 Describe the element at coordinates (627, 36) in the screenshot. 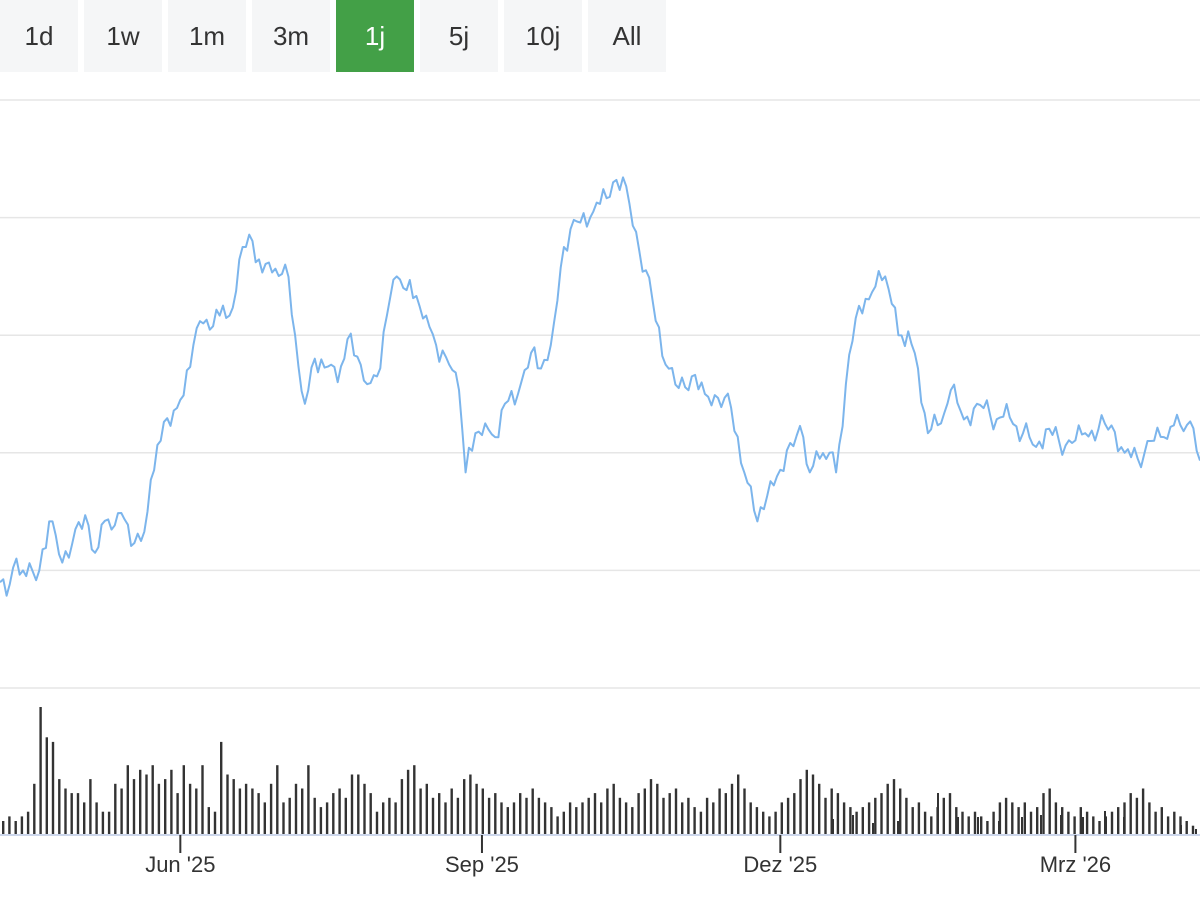

I see `range-button-all: All` at that location.